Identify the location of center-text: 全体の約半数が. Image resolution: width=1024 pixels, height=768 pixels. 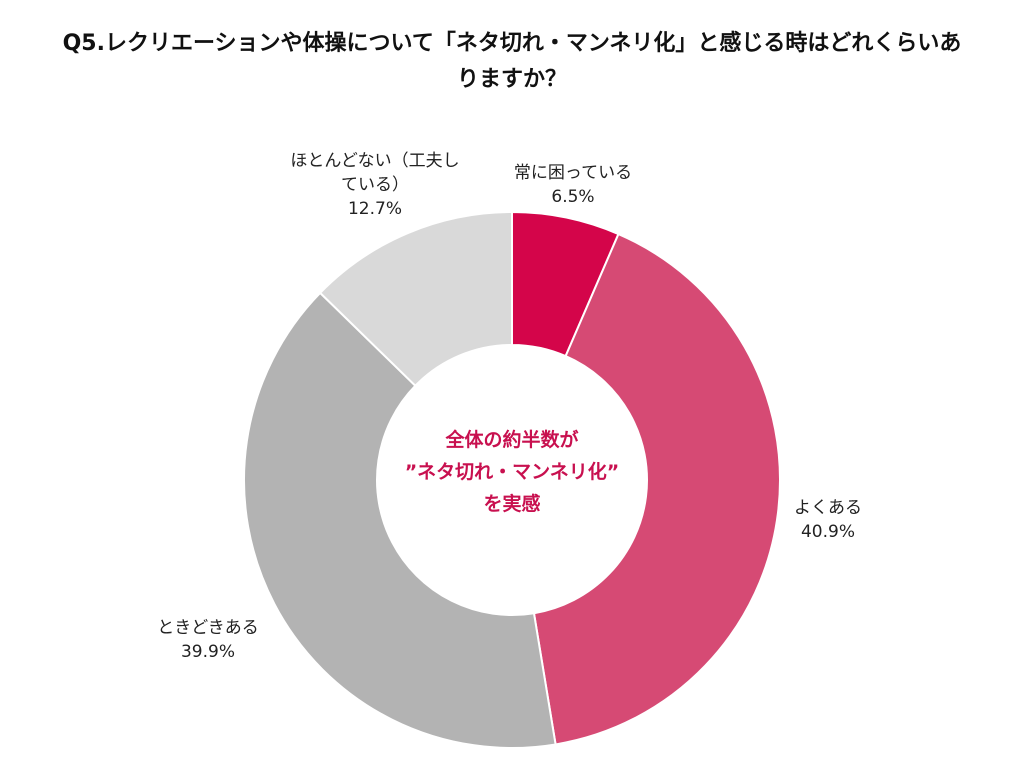
(512, 440).